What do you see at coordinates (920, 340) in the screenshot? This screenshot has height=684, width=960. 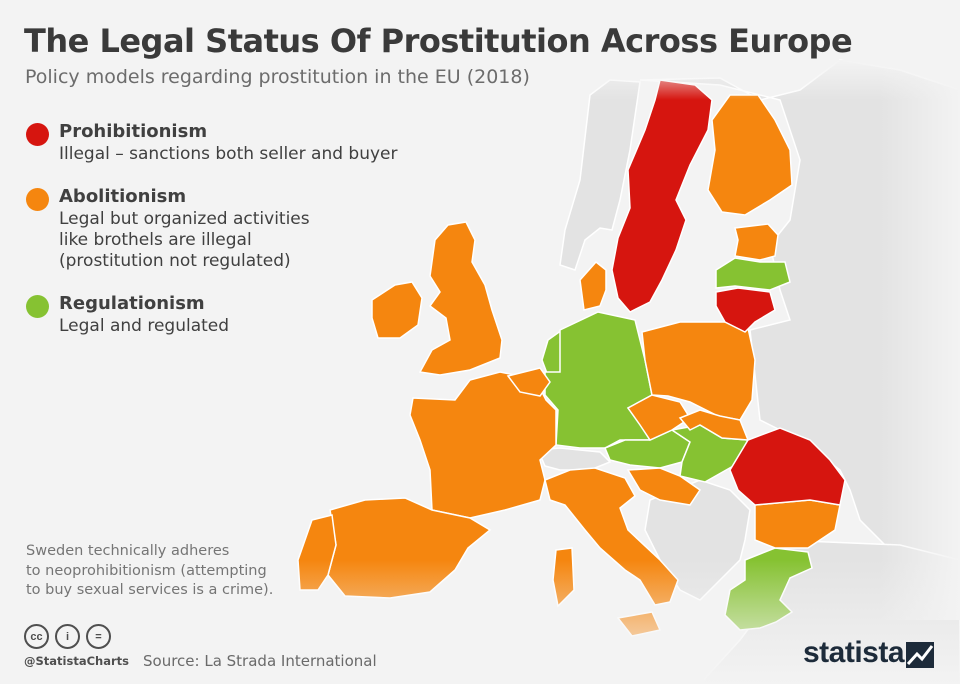 I see `right-fade` at bounding box center [920, 340].